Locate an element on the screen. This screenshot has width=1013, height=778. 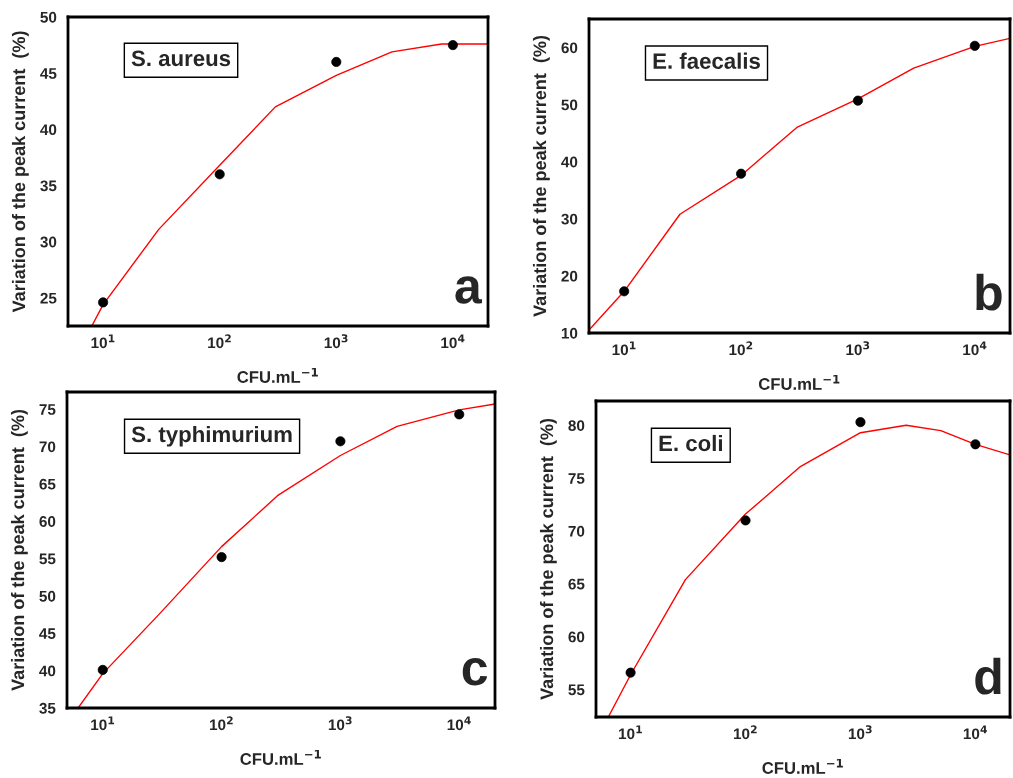
annotation: E. faecalis is located at coordinates (706, 60).